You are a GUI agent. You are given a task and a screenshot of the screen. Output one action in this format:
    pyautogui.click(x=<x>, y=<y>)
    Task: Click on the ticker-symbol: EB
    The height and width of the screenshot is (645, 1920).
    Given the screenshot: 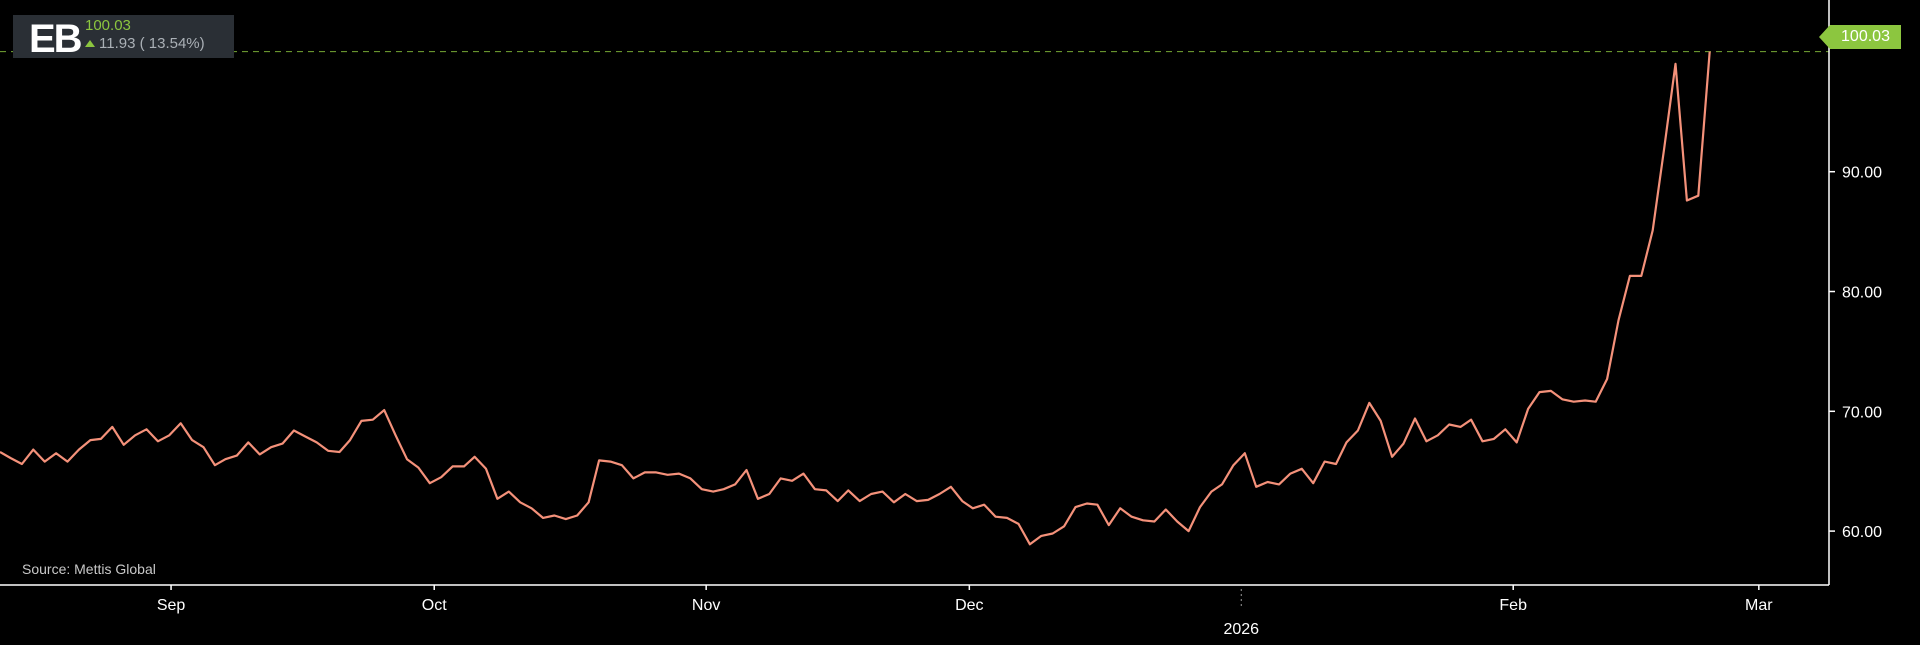 What is the action you would take?
    pyautogui.click(x=56, y=39)
    